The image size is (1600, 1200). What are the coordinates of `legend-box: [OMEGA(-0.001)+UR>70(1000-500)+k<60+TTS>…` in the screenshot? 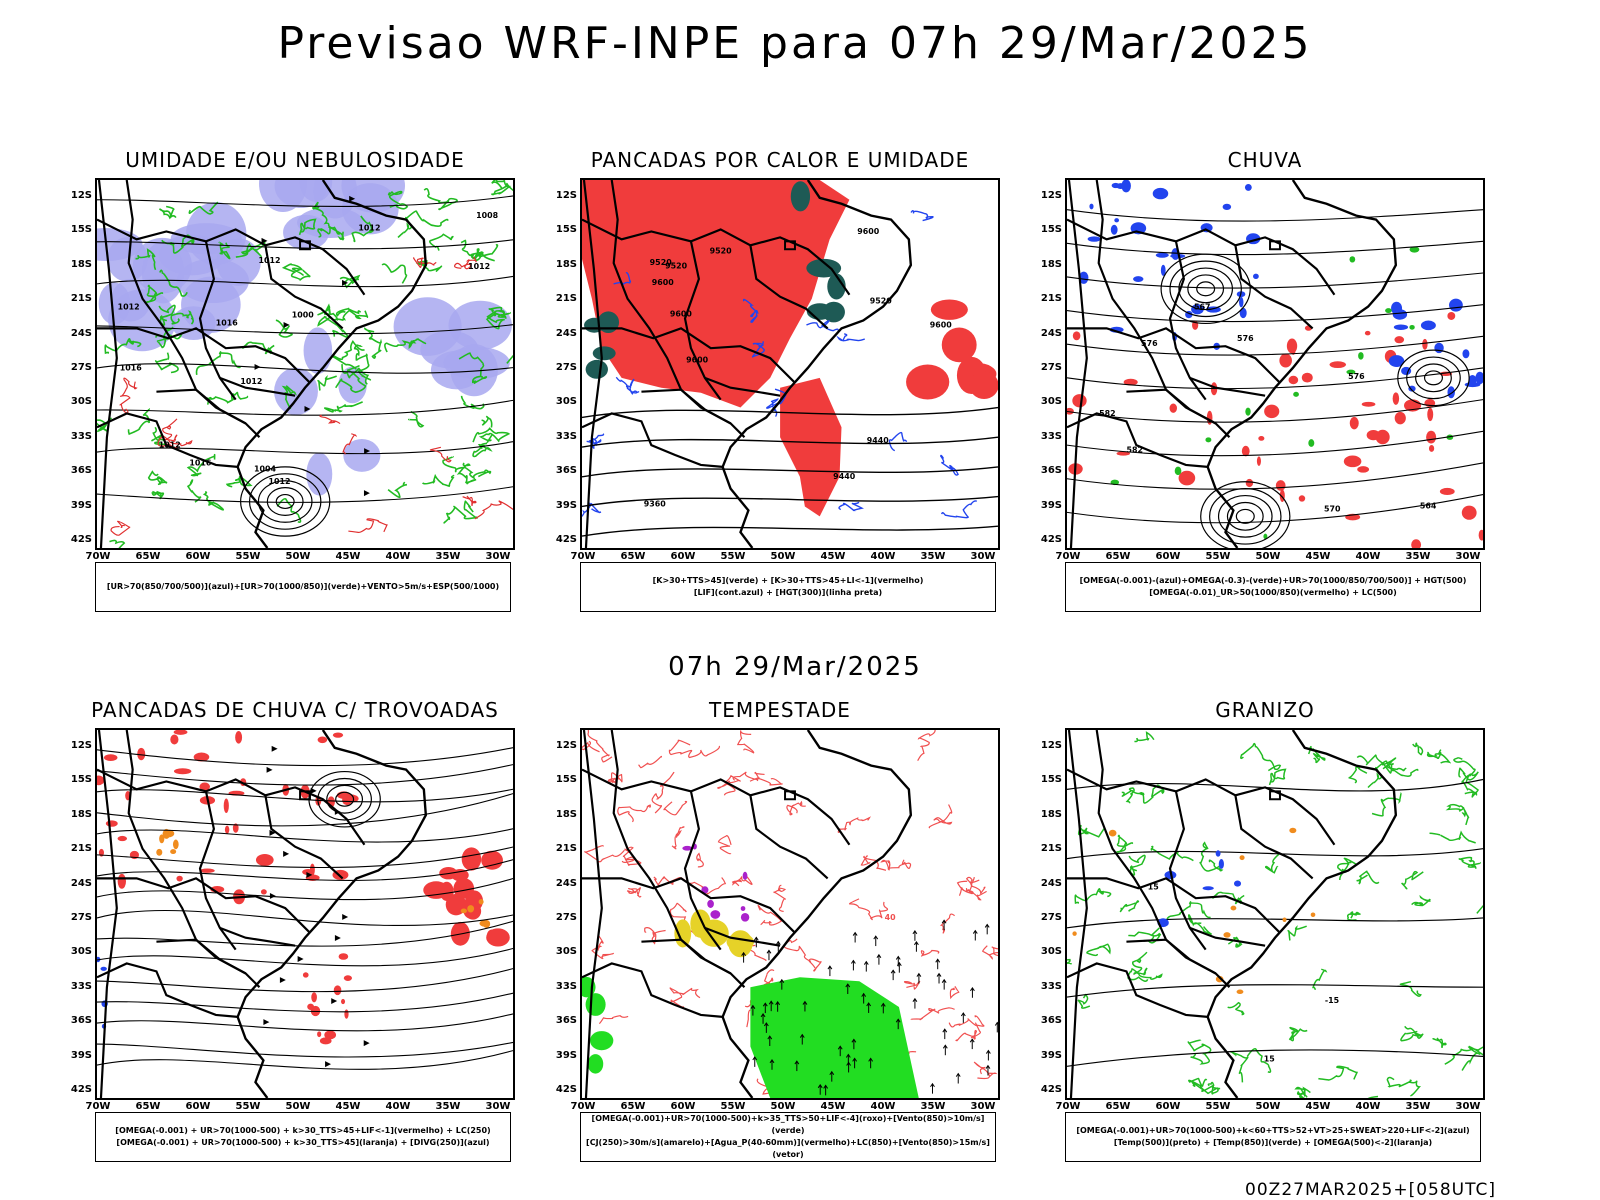 It's located at (1273, 1137).